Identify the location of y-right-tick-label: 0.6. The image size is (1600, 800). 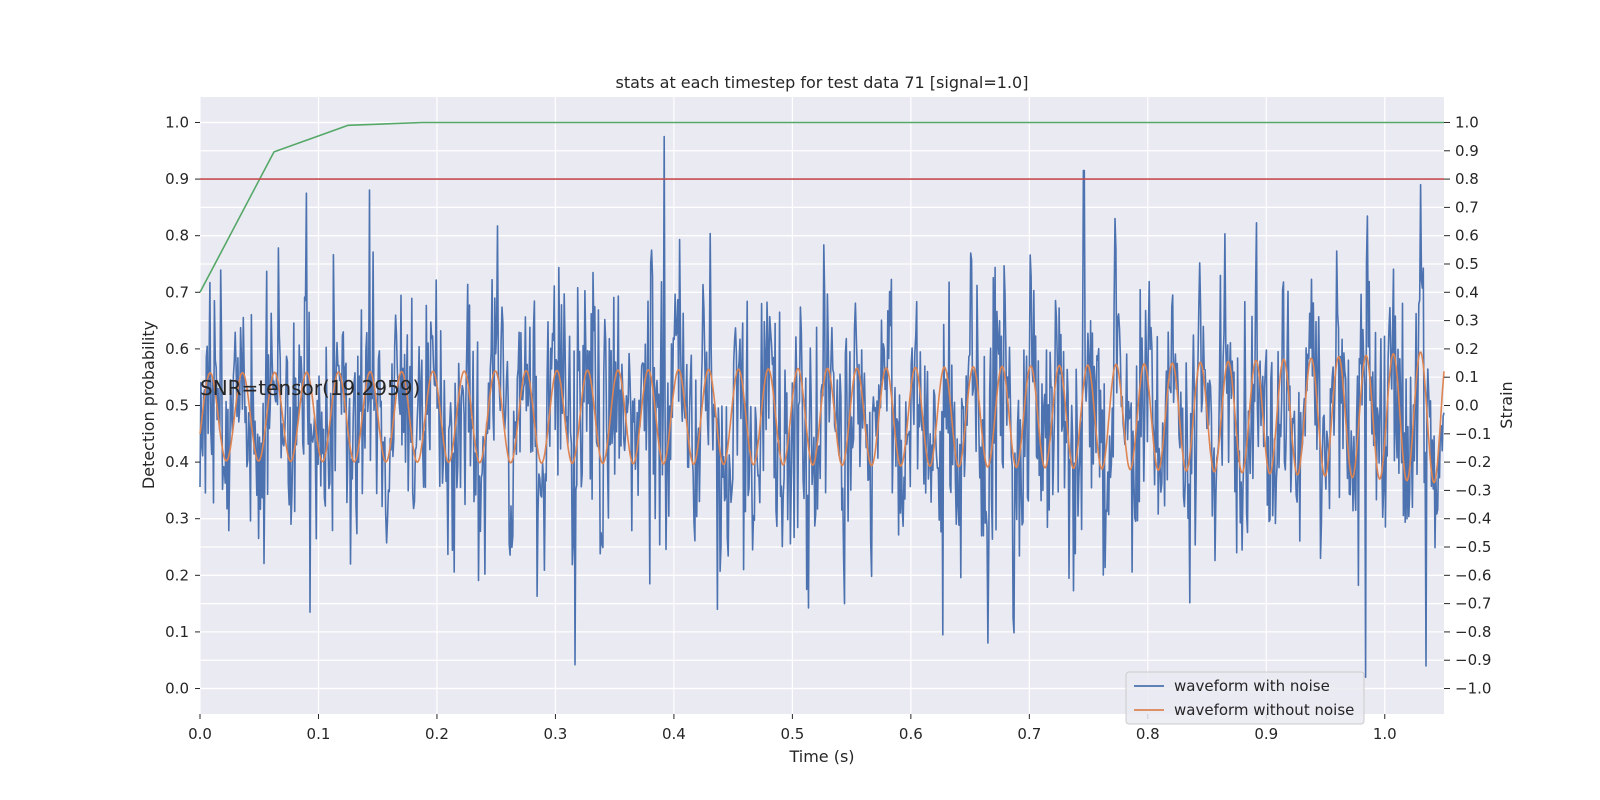
(1467, 236).